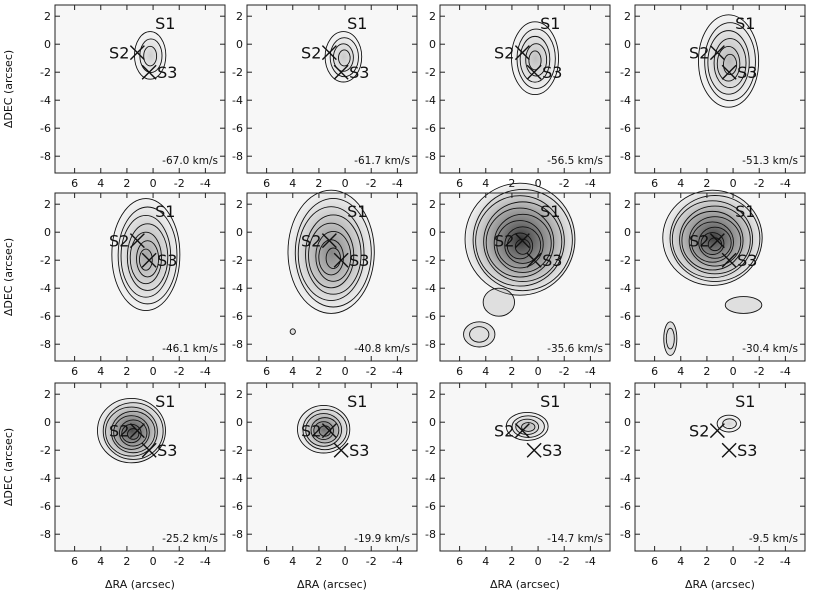 Image resolution: width=830 pixels, height=598 pixels. Describe the element at coordinates (770, 161) in the screenshot. I see `velocity-label: -51.3 km/s` at that location.